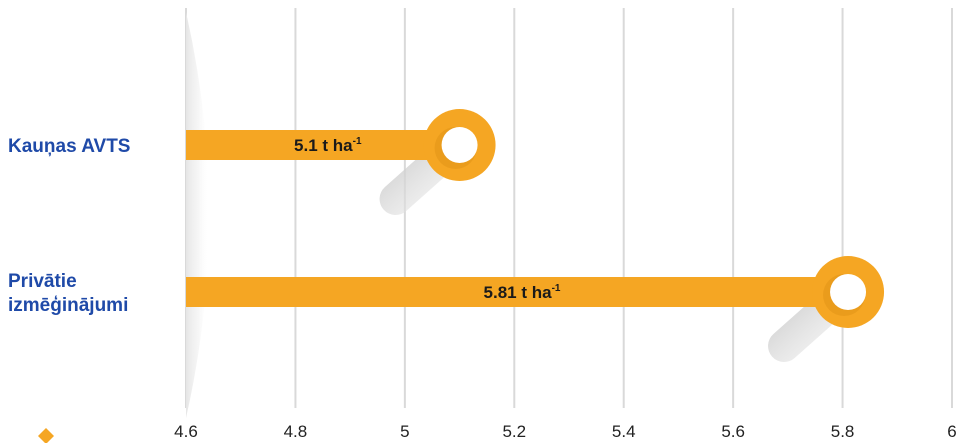  I want to click on category-label-0: Kauņas AVTS, so click(69, 146).